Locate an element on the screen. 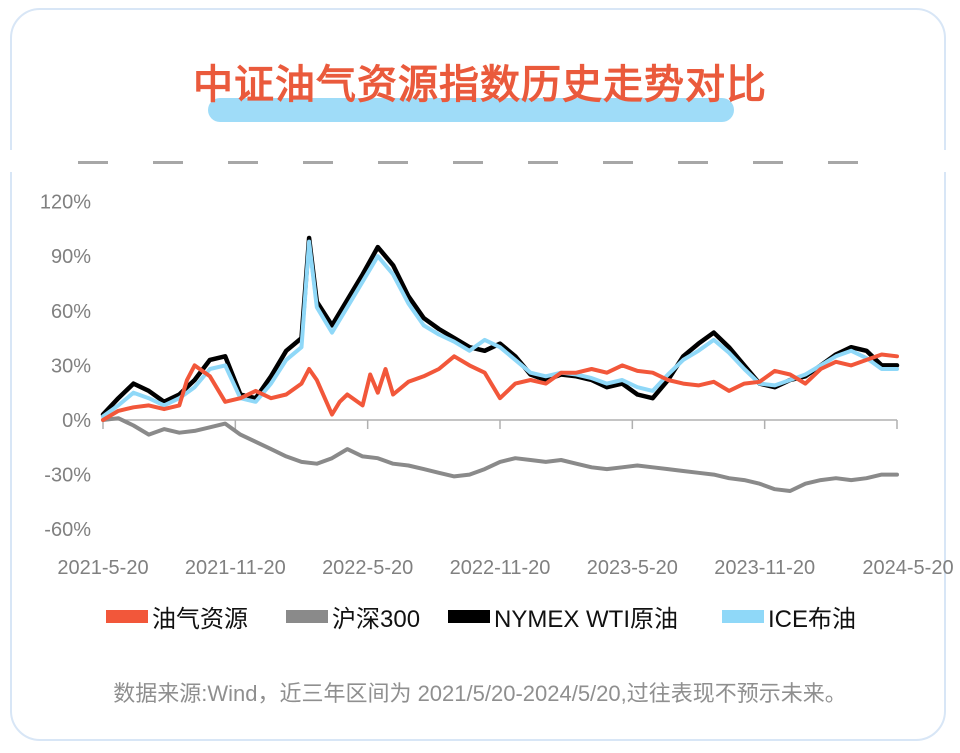 This screenshot has height=753, width=960. legend-label-oil-gas: 油气资源 is located at coordinates (200, 619).